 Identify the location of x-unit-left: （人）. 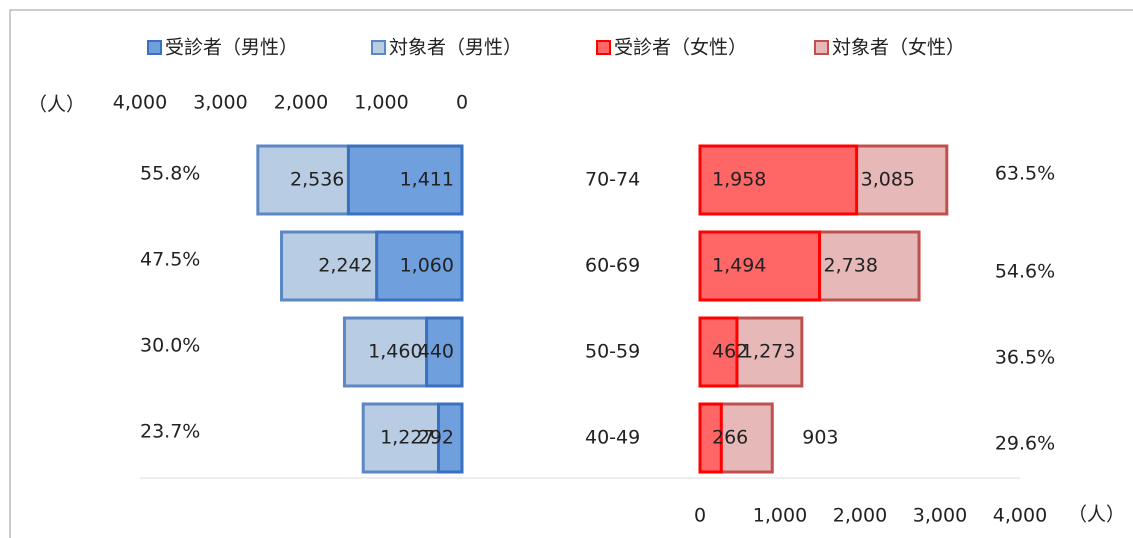
(56, 105).